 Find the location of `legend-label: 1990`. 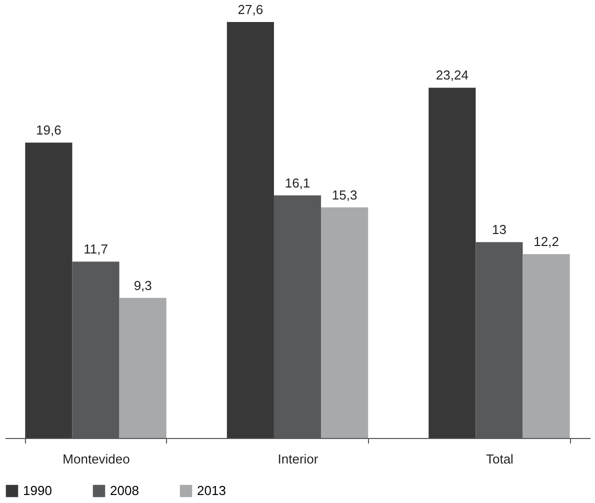

legend-label: 1990 is located at coordinates (37, 490).